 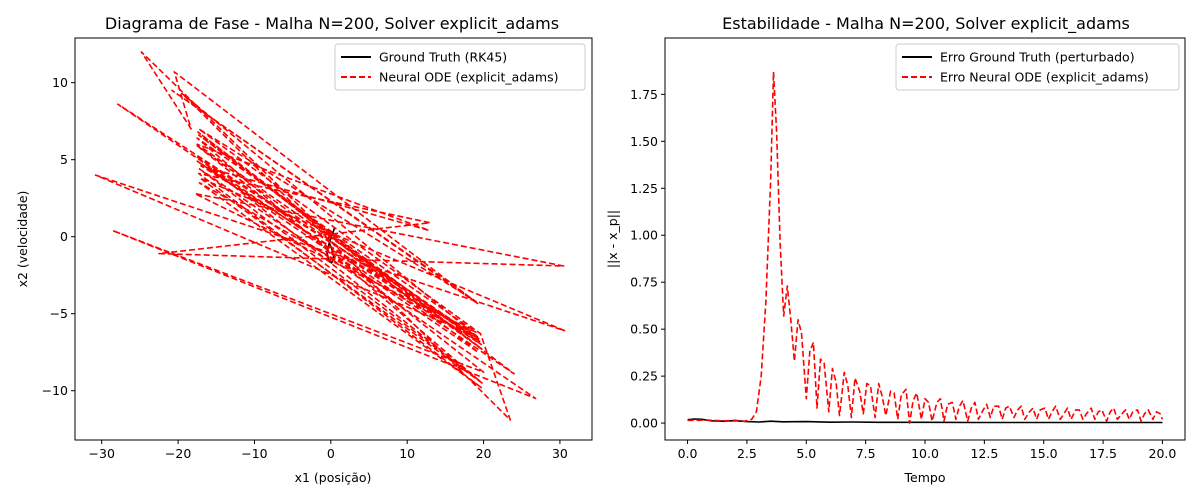 What do you see at coordinates (484, 453) in the screenshot?
I see `phase-x-tick-label: 20` at bounding box center [484, 453].